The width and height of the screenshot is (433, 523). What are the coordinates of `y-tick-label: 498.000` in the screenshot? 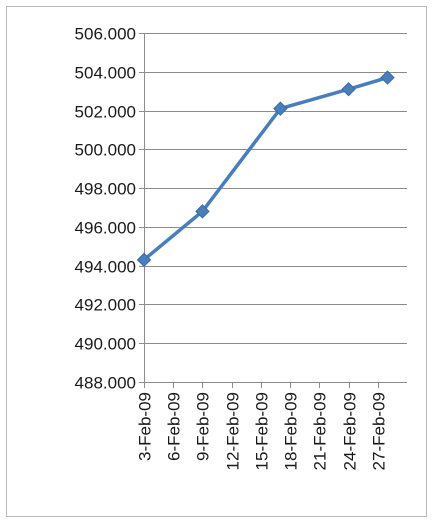 It's located at (105, 189).